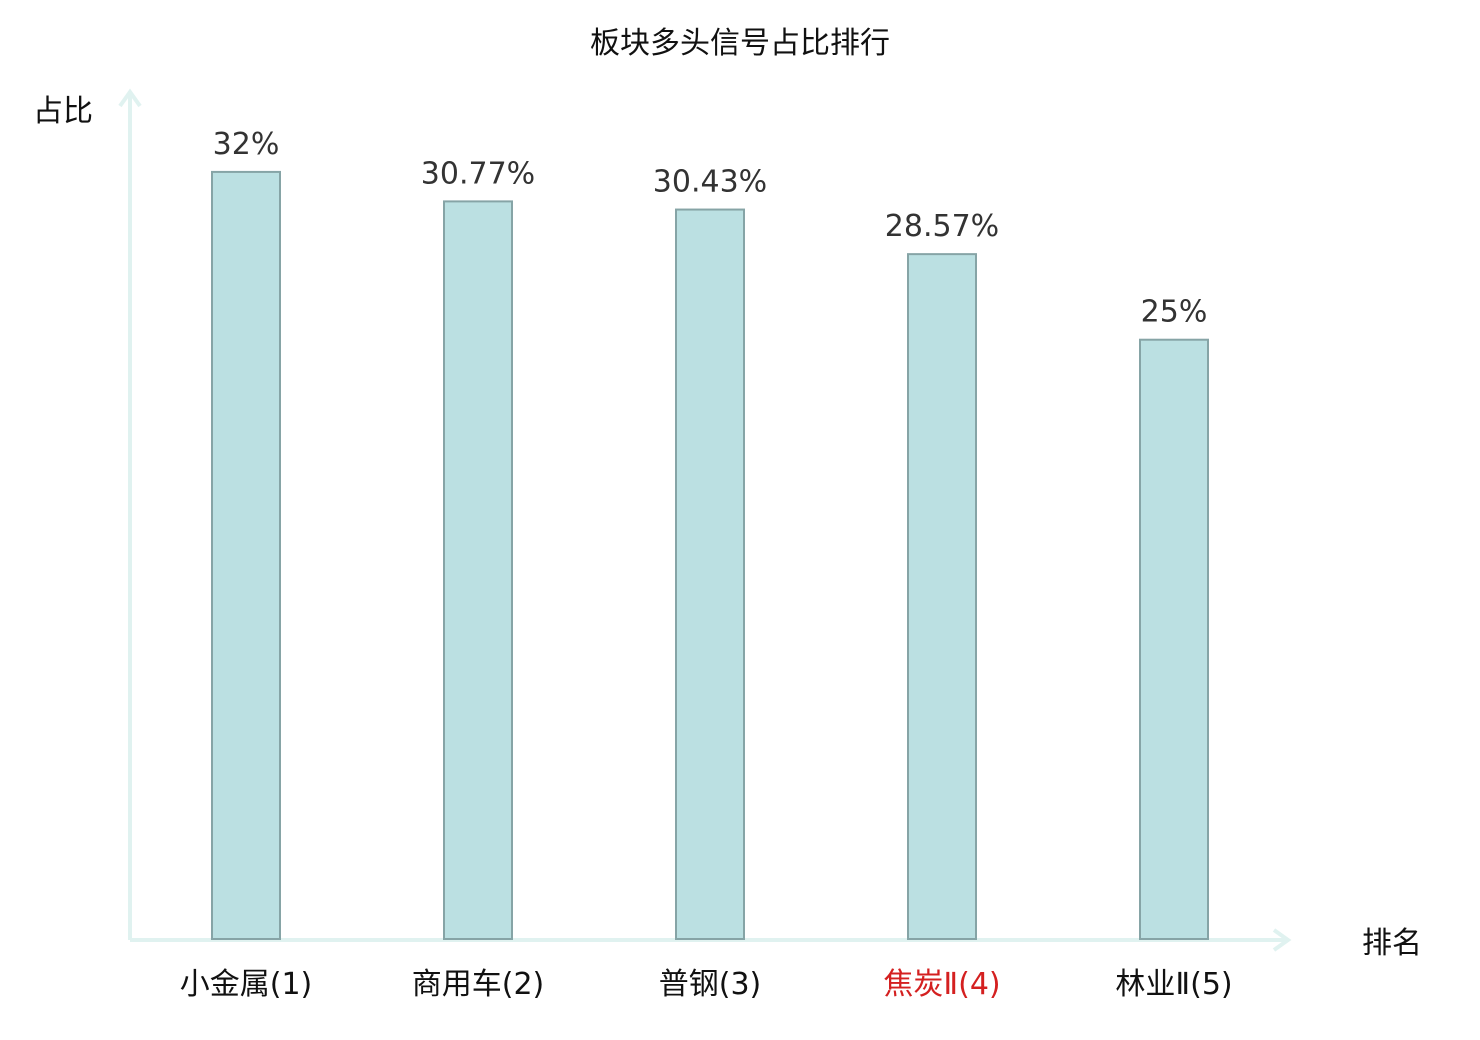  What do you see at coordinates (740, 43) in the screenshot?
I see `chart-title: 板块多头信号占比排行` at bounding box center [740, 43].